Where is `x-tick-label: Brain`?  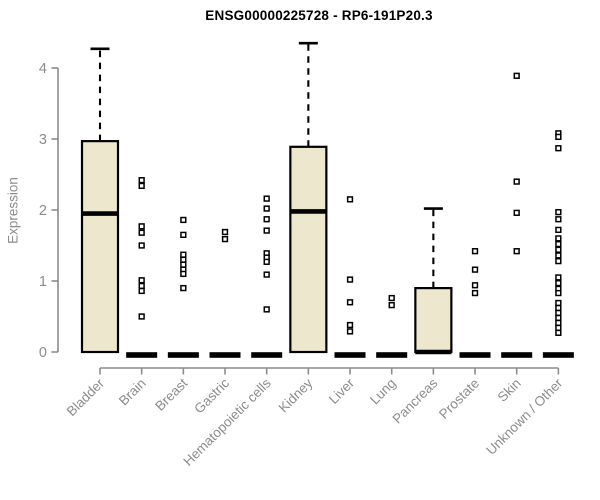
x-tick-label: Brain is located at coordinates (132, 392).